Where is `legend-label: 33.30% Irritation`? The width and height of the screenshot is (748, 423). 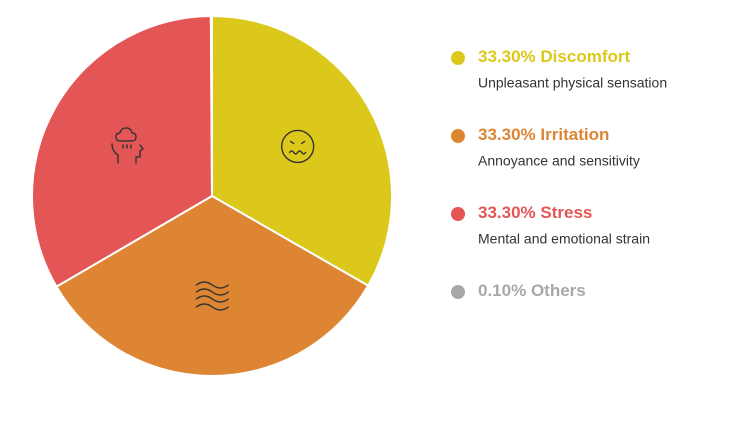 legend-label: 33.30% Irritation is located at coordinates (543, 134).